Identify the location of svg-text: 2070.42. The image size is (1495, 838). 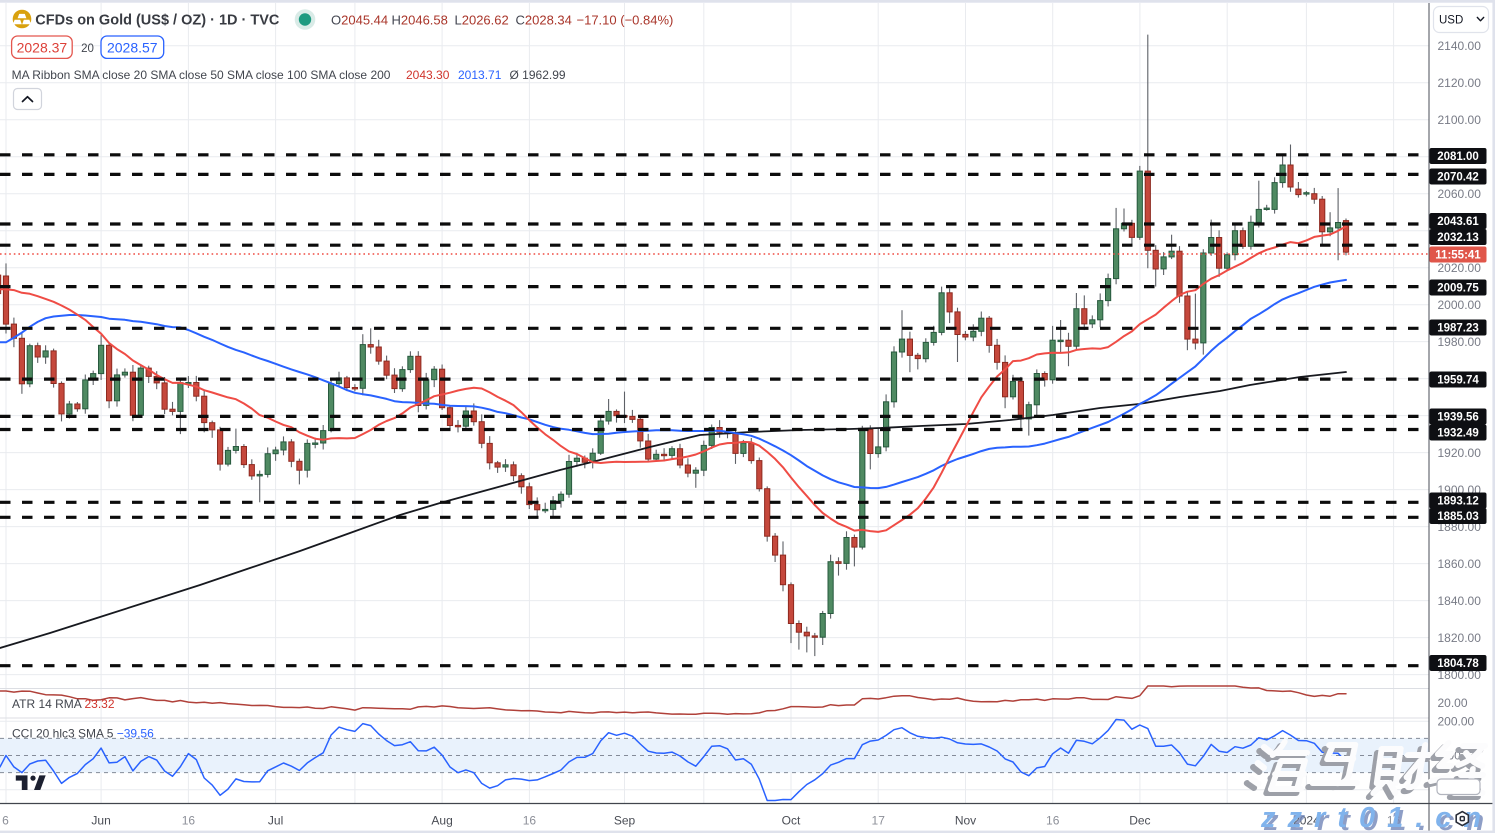
(1458, 178).